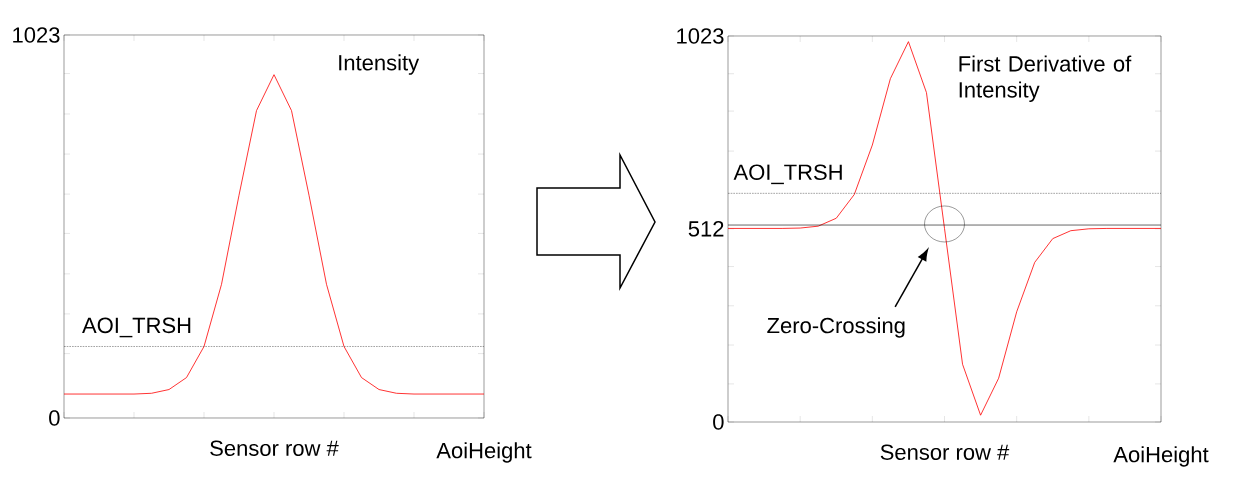 The height and width of the screenshot is (490, 1237). Describe the element at coordinates (379, 64) in the screenshot. I see `annotation: Intensity` at that location.